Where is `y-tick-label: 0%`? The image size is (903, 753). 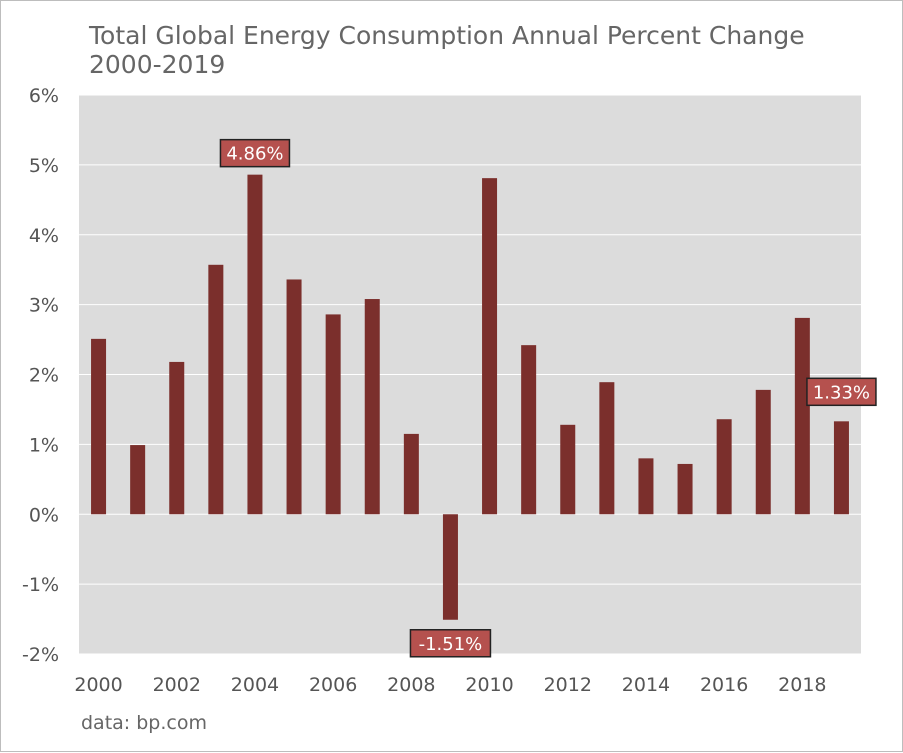
y-tick-label: 0% is located at coordinates (44, 515).